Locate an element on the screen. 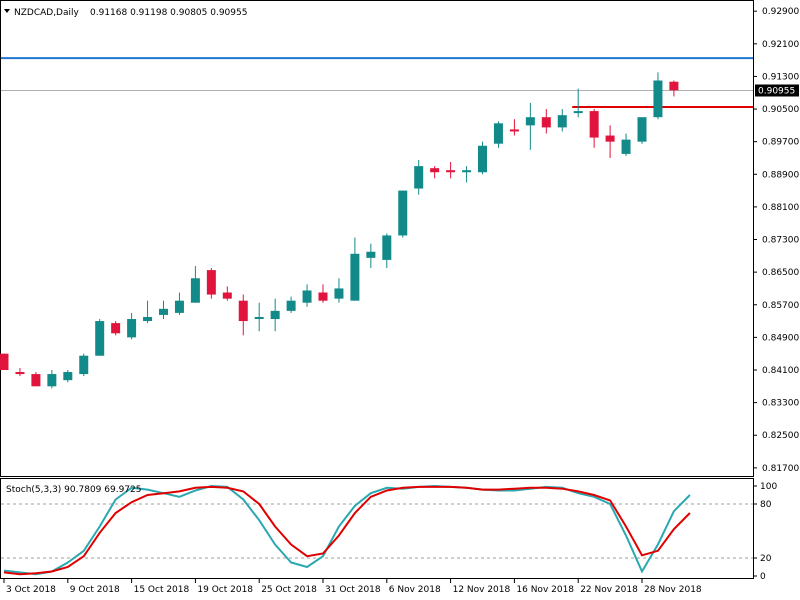  time-tick-label: 12 Nov 2018 is located at coordinates (482, 590).